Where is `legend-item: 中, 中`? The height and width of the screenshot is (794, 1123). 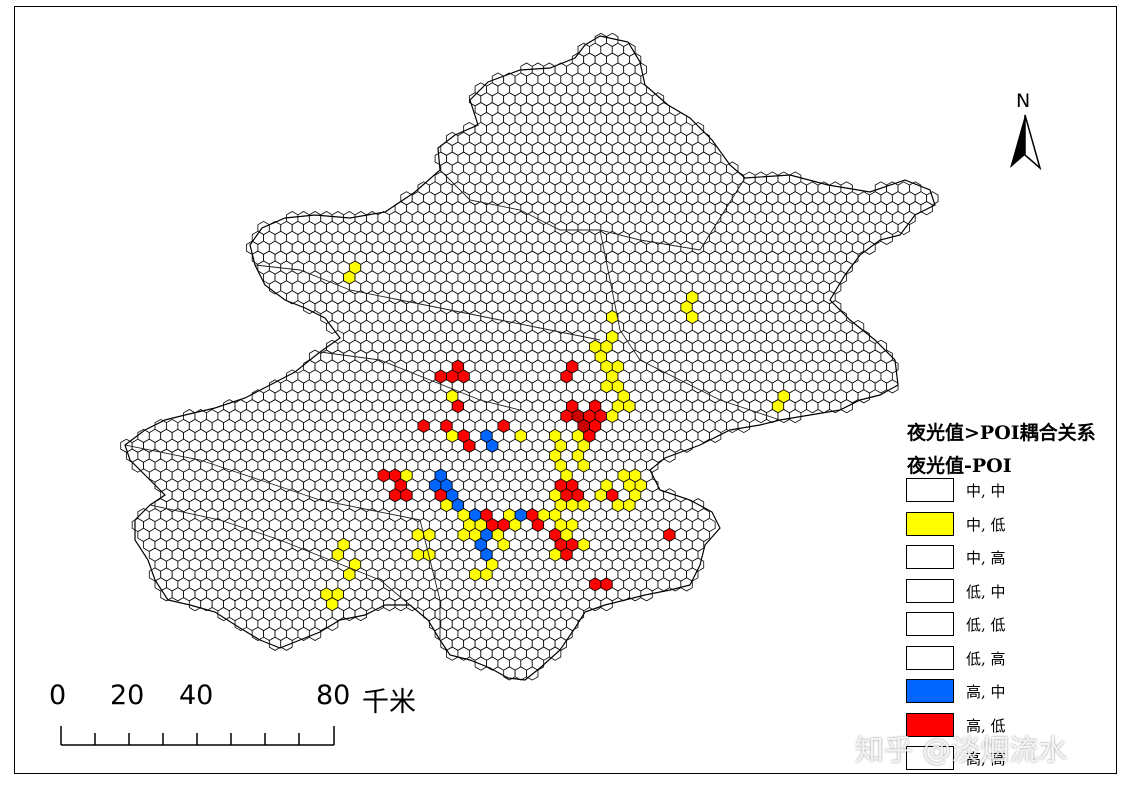 legend-item: 中, 中 is located at coordinates (1006, 490).